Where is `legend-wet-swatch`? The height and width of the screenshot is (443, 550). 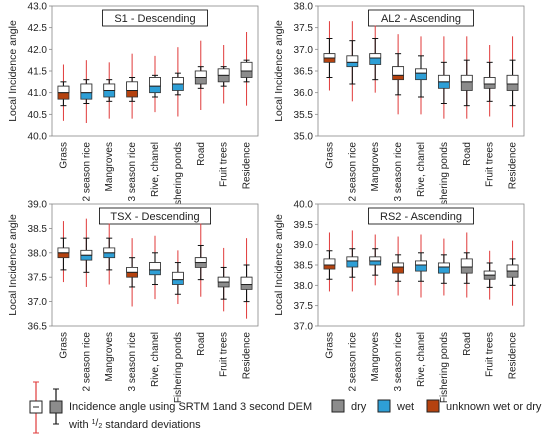
legend-wet-swatch is located at coordinates (384, 406).